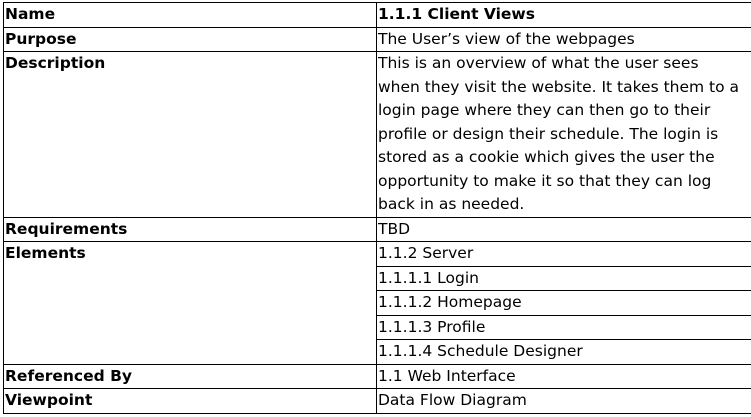  What do you see at coordinates (563, 327) in the screenshot?
I see `element-item: 1.1.1.3 Profile` at bounding box center [563, 327].